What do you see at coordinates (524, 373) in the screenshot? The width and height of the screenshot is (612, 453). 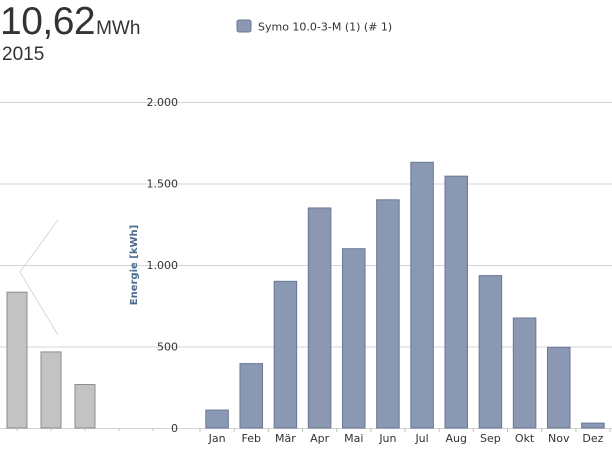 I see `bar-okt` at bounding box center [524, 373].